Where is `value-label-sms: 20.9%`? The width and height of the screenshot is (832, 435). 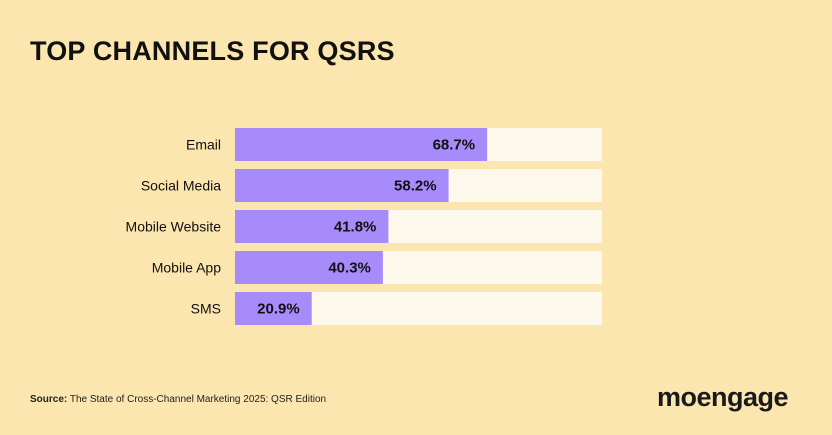 value-label-sms: 20.9% is located at coordinates (278, 309).